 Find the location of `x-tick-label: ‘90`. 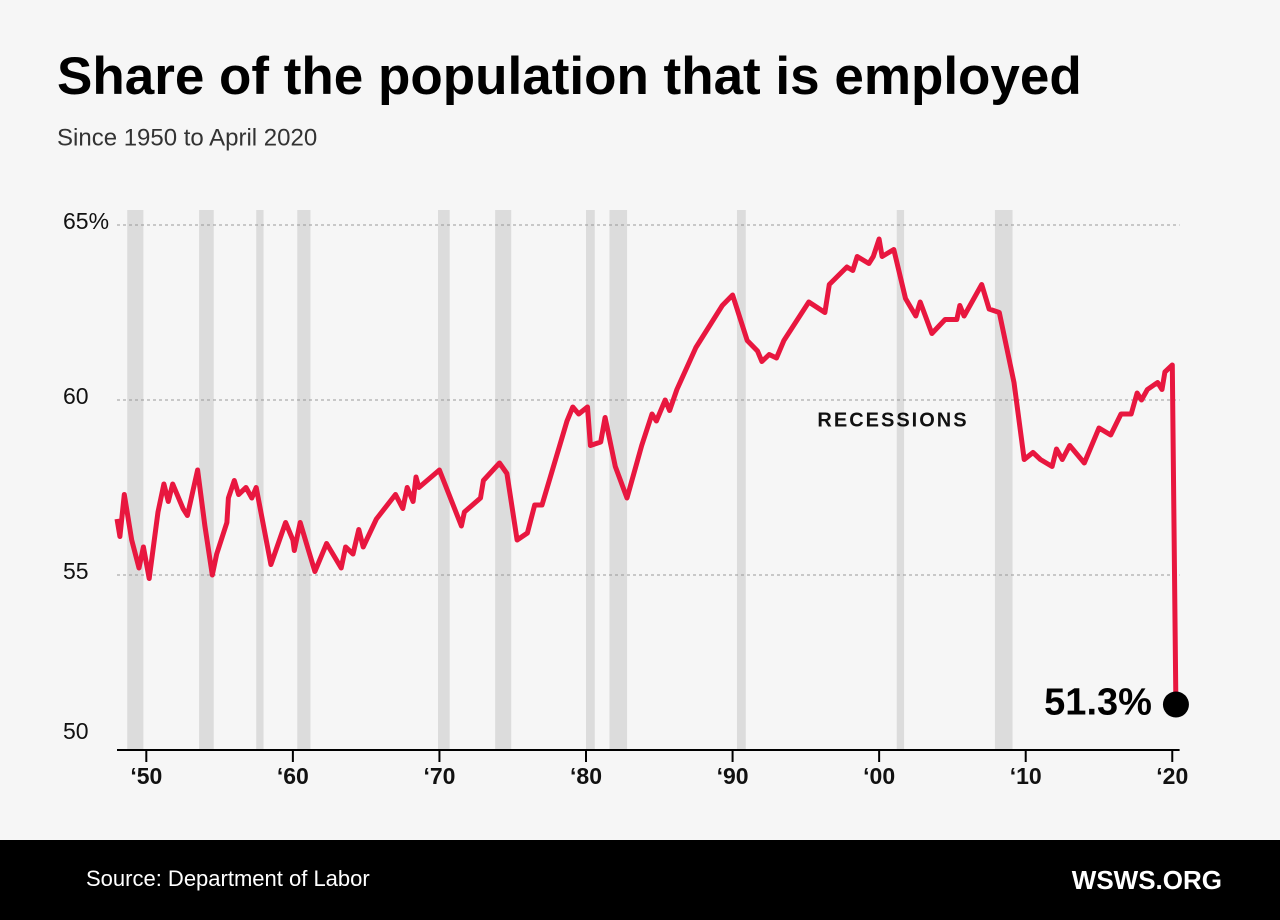

x-tick-label: ‘90 is located at coordinates (733, 776).